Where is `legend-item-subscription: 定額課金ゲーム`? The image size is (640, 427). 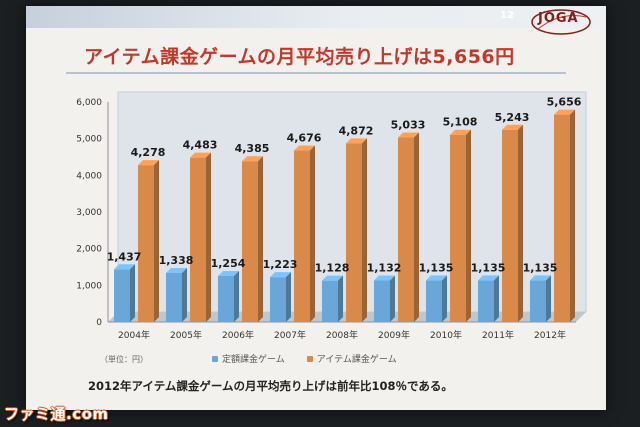 legend-item-subscription: 定額課金ゲーム is located at coordinates (248, 358).